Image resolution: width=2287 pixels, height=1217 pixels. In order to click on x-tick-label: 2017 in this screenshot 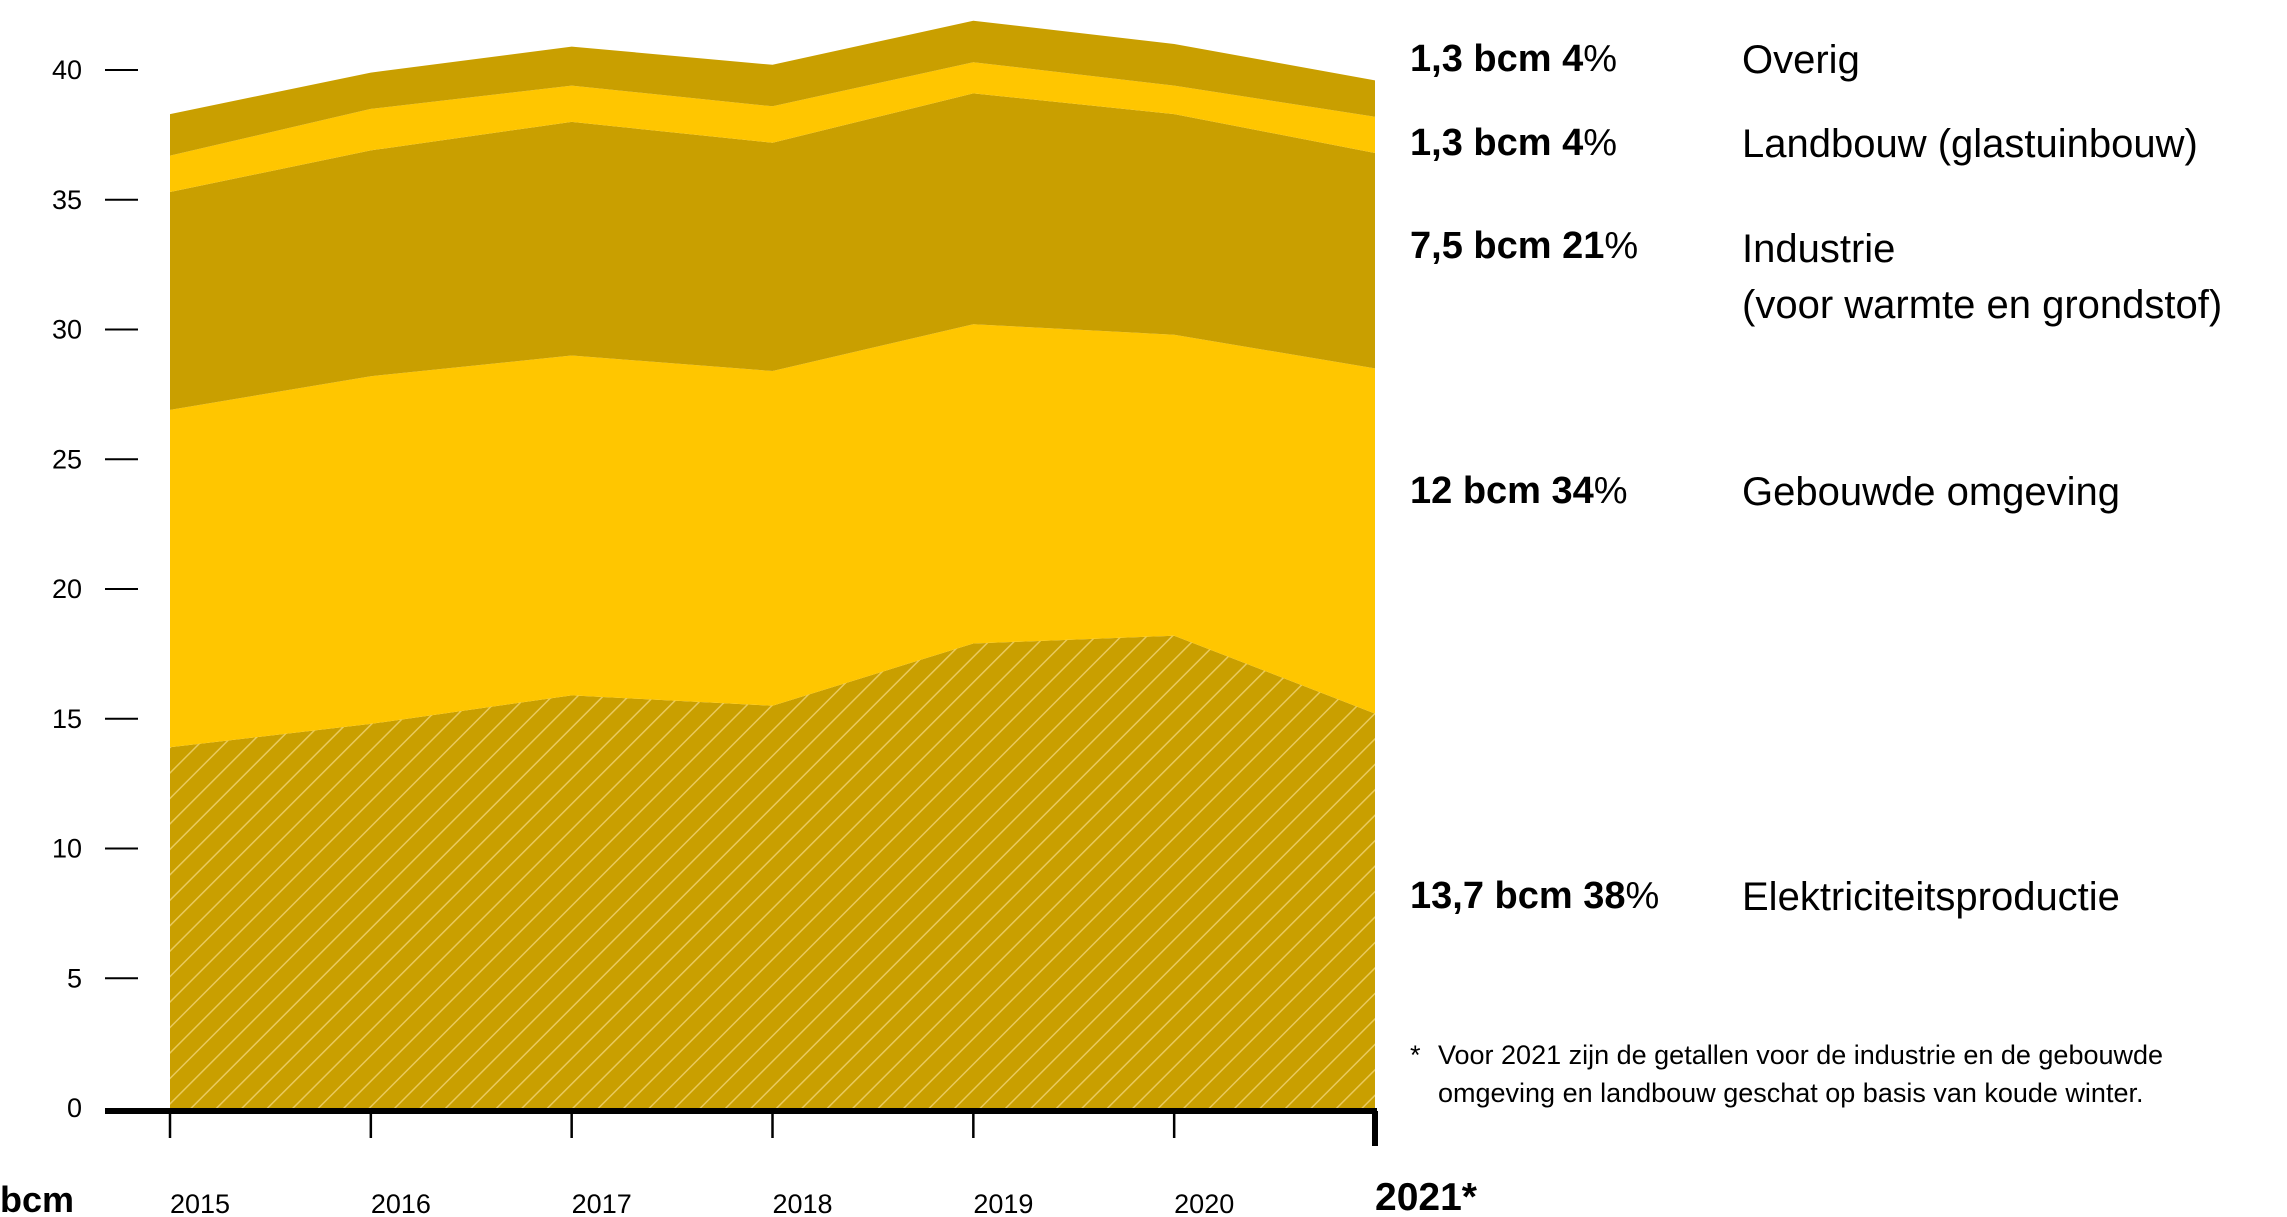, I will do `click(602, 1203)`.